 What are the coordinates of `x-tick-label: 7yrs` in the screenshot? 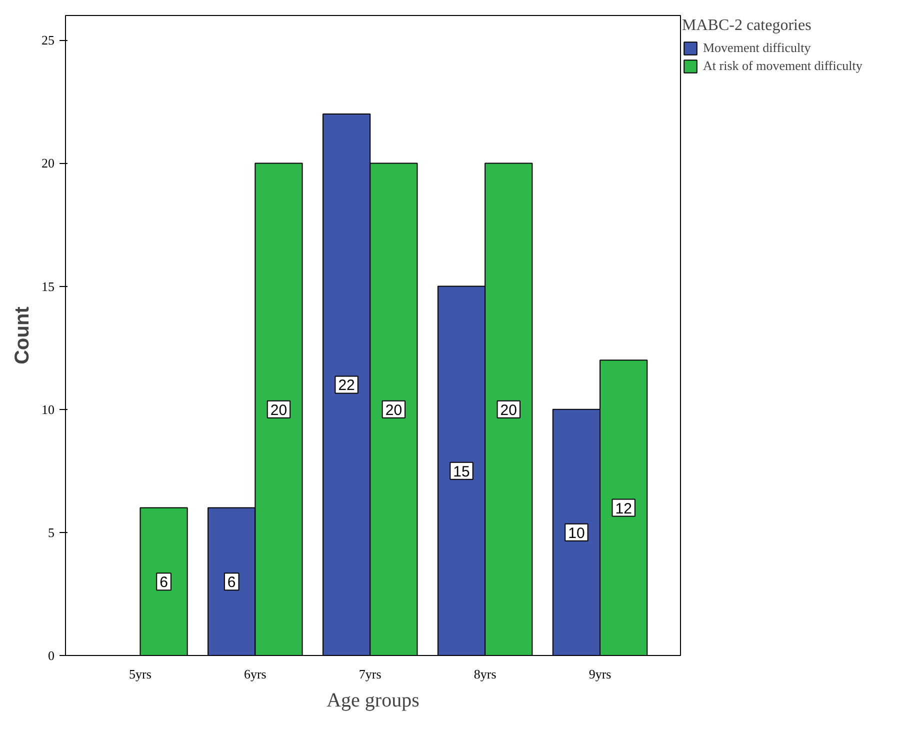 It's located at (370, 674).